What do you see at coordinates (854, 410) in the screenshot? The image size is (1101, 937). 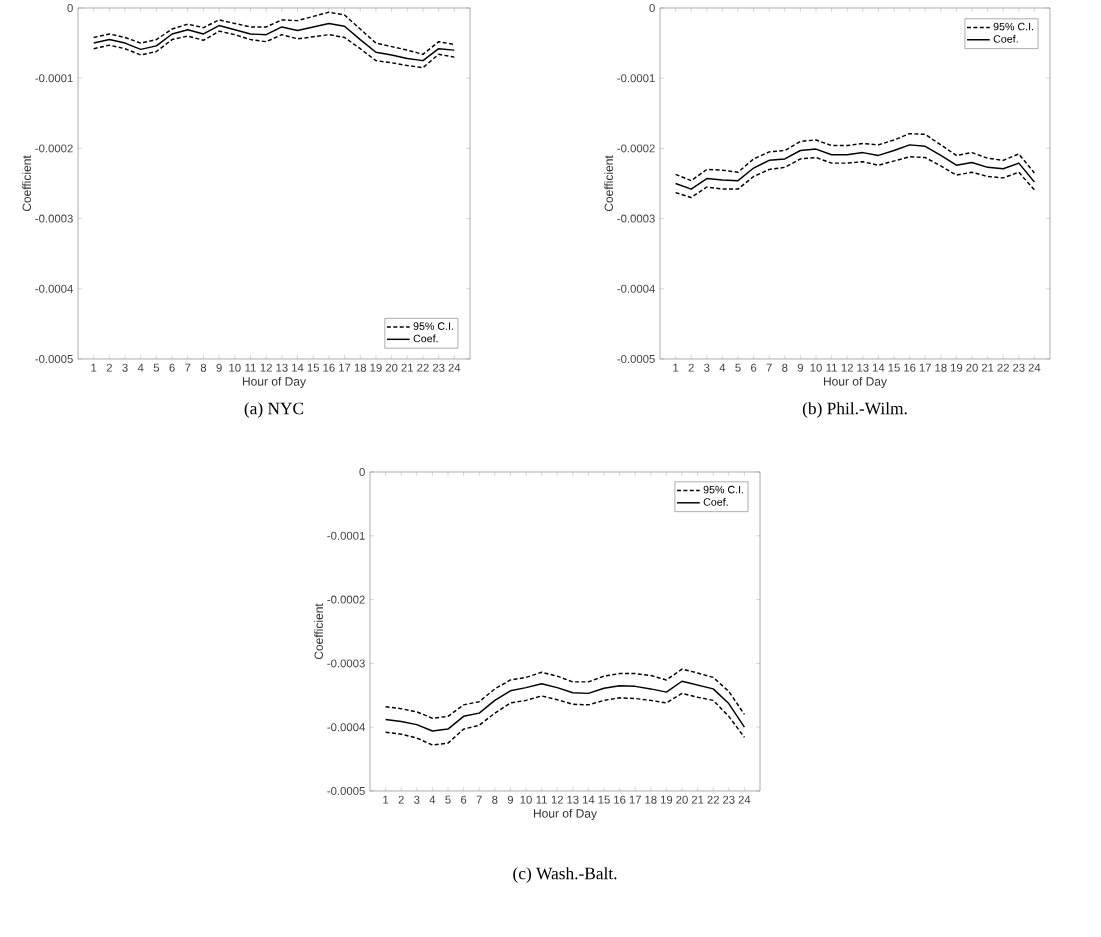 I see `text: (b) Phil.-Wilm.` at bounding box center [854, 410].